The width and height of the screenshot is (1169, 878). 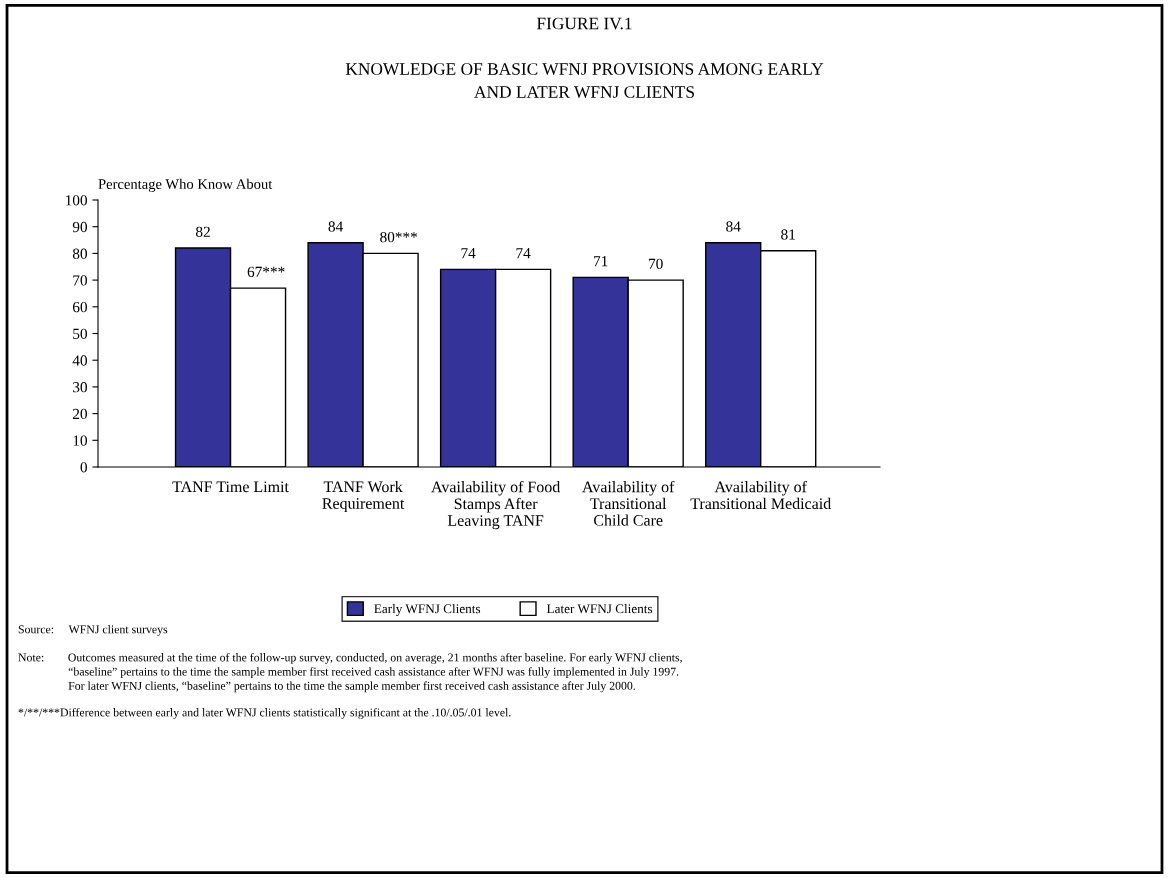 I want to click on y-tick-label: 30, so click(x=80, y=387).